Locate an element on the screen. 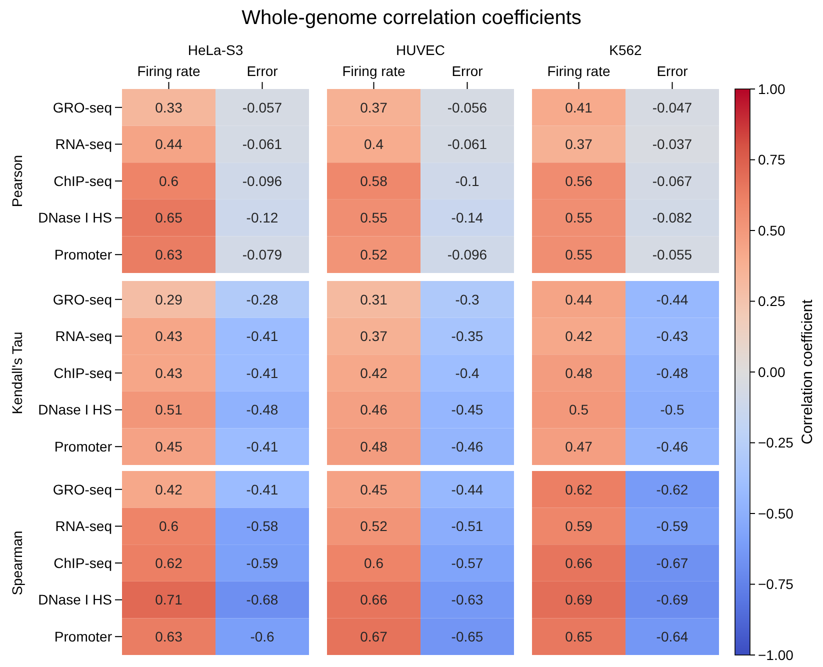 The height and width of the screenshot is (667, 823). data-label: 0.4 is located at coordinates (374, 144).